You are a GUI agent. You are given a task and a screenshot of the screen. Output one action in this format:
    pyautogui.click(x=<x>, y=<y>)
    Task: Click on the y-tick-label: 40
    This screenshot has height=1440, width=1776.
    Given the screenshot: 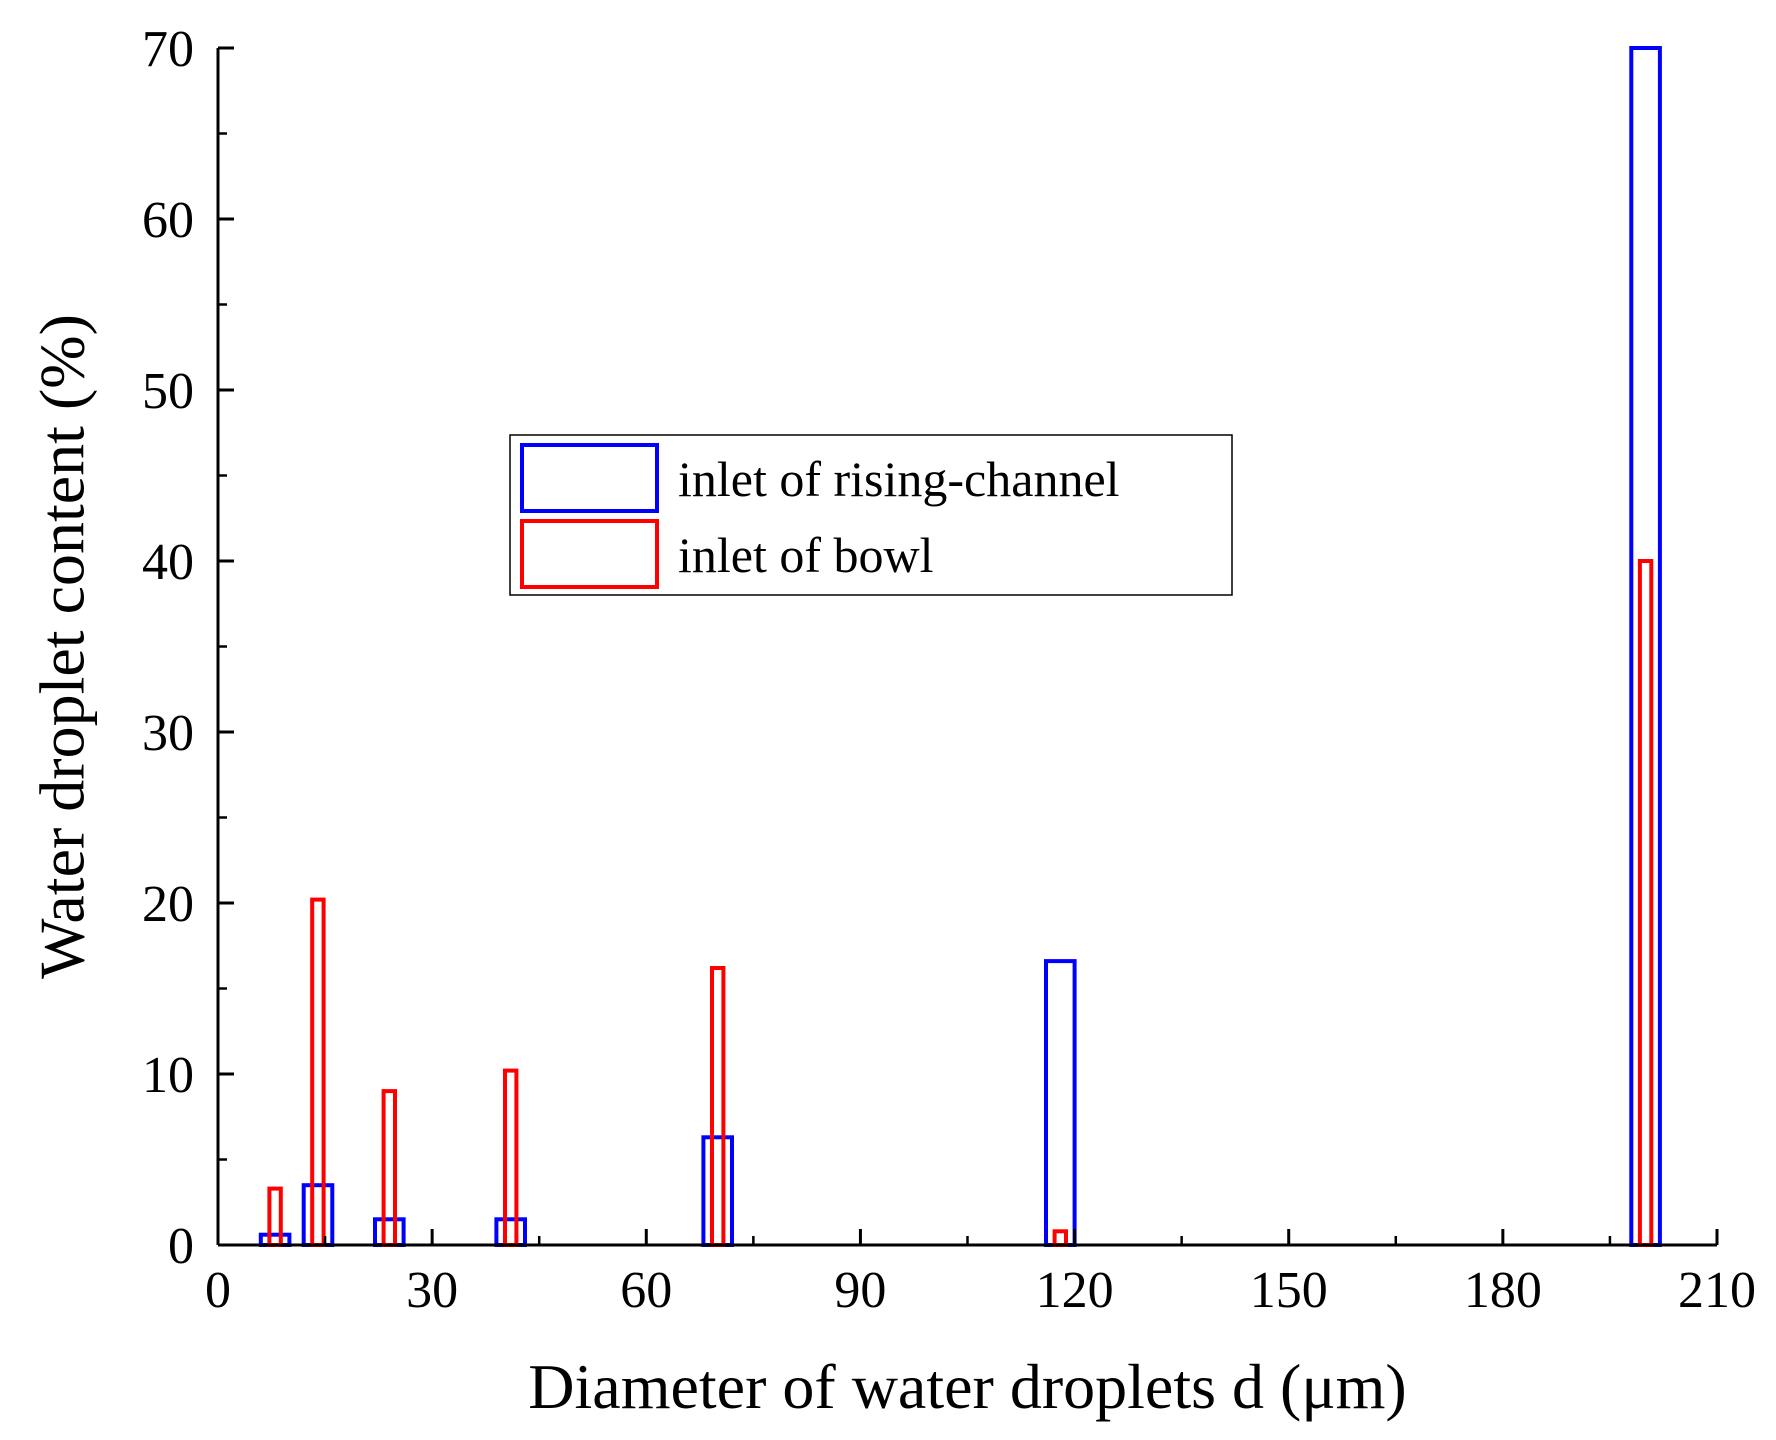 What is the action you would take?
    pyautogui.click(x=168, y=562)
    